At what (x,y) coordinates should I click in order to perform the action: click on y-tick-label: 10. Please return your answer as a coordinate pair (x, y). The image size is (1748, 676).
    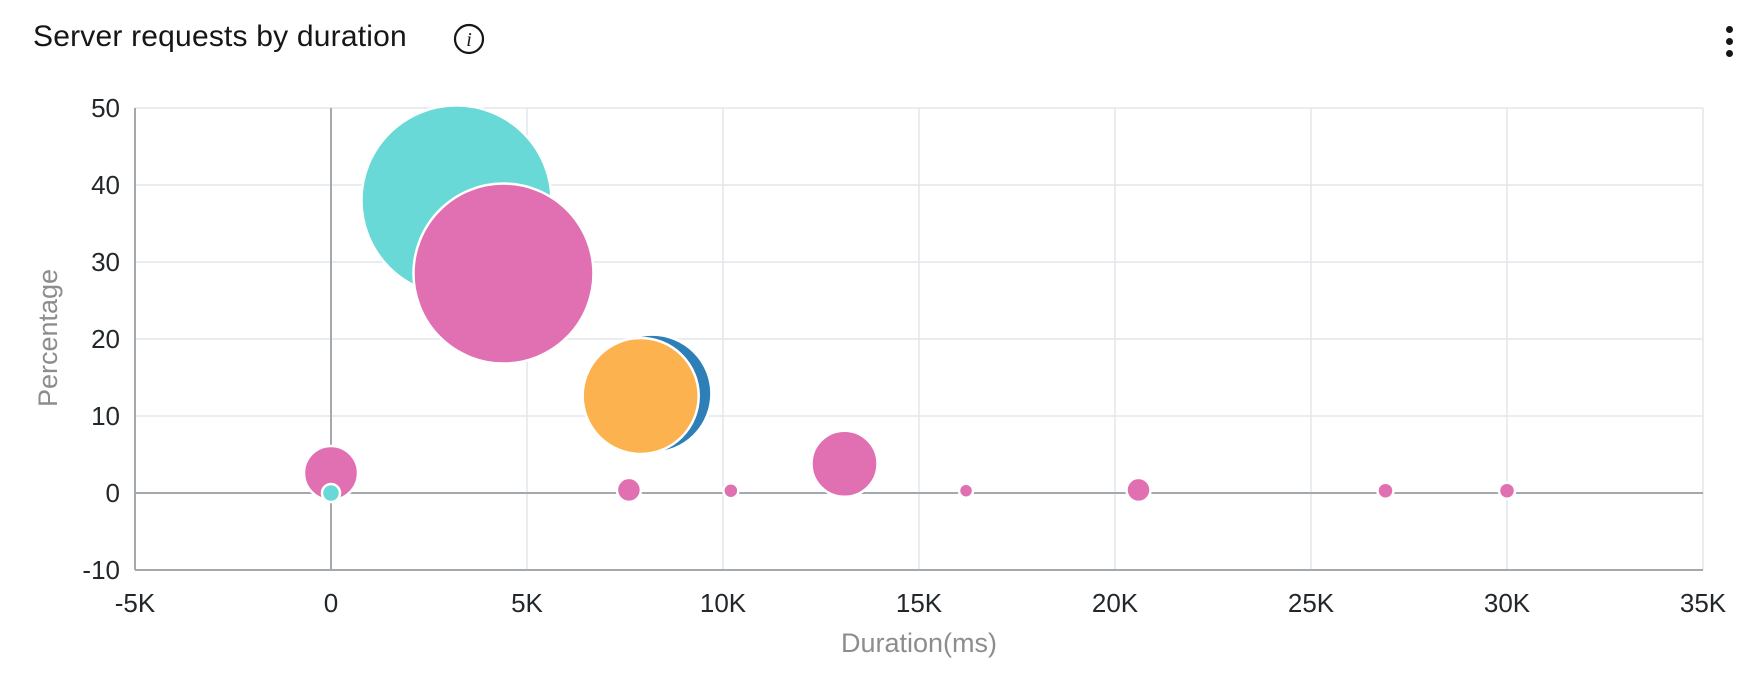
    Looking at the image, I should click on (105, 416).